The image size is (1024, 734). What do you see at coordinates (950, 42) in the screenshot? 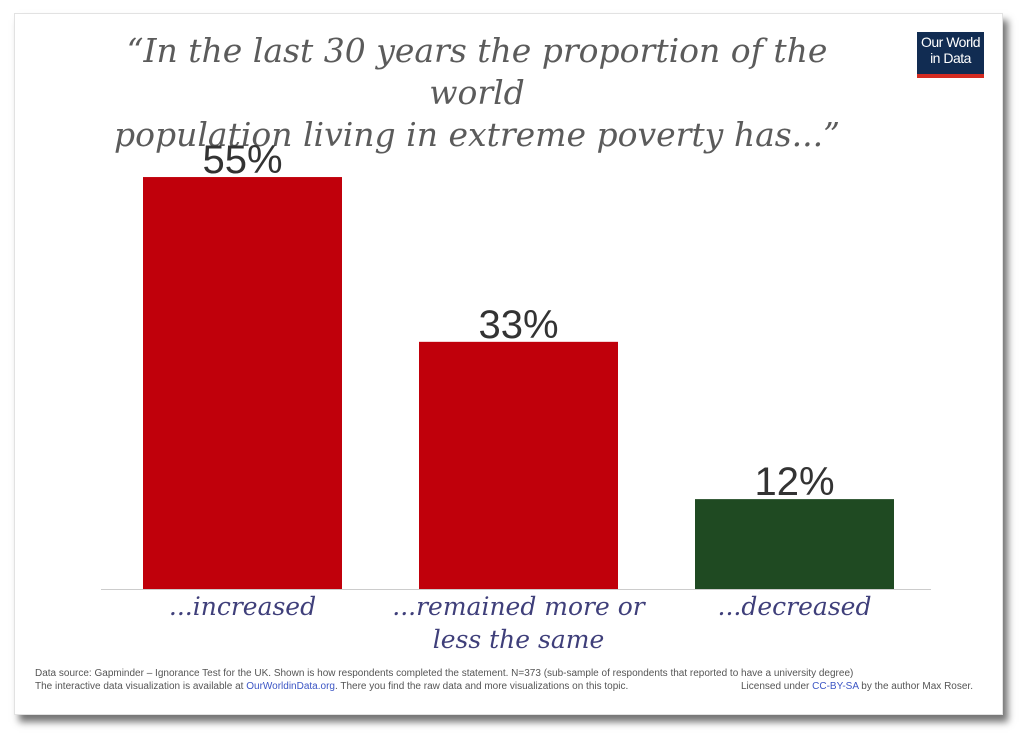
I see `logo-line1: Our World` at bounding box center [950, 42].